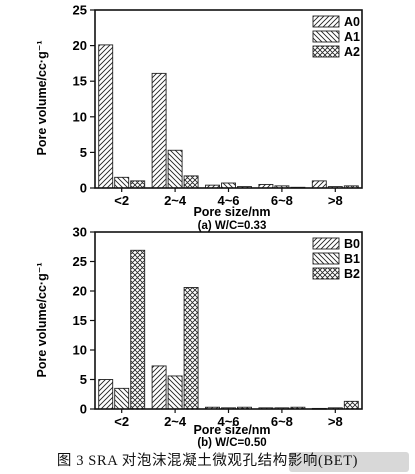 This screenshot has width=415, height=474. I want to click on y-tick-label: 30, so click(80, 232).